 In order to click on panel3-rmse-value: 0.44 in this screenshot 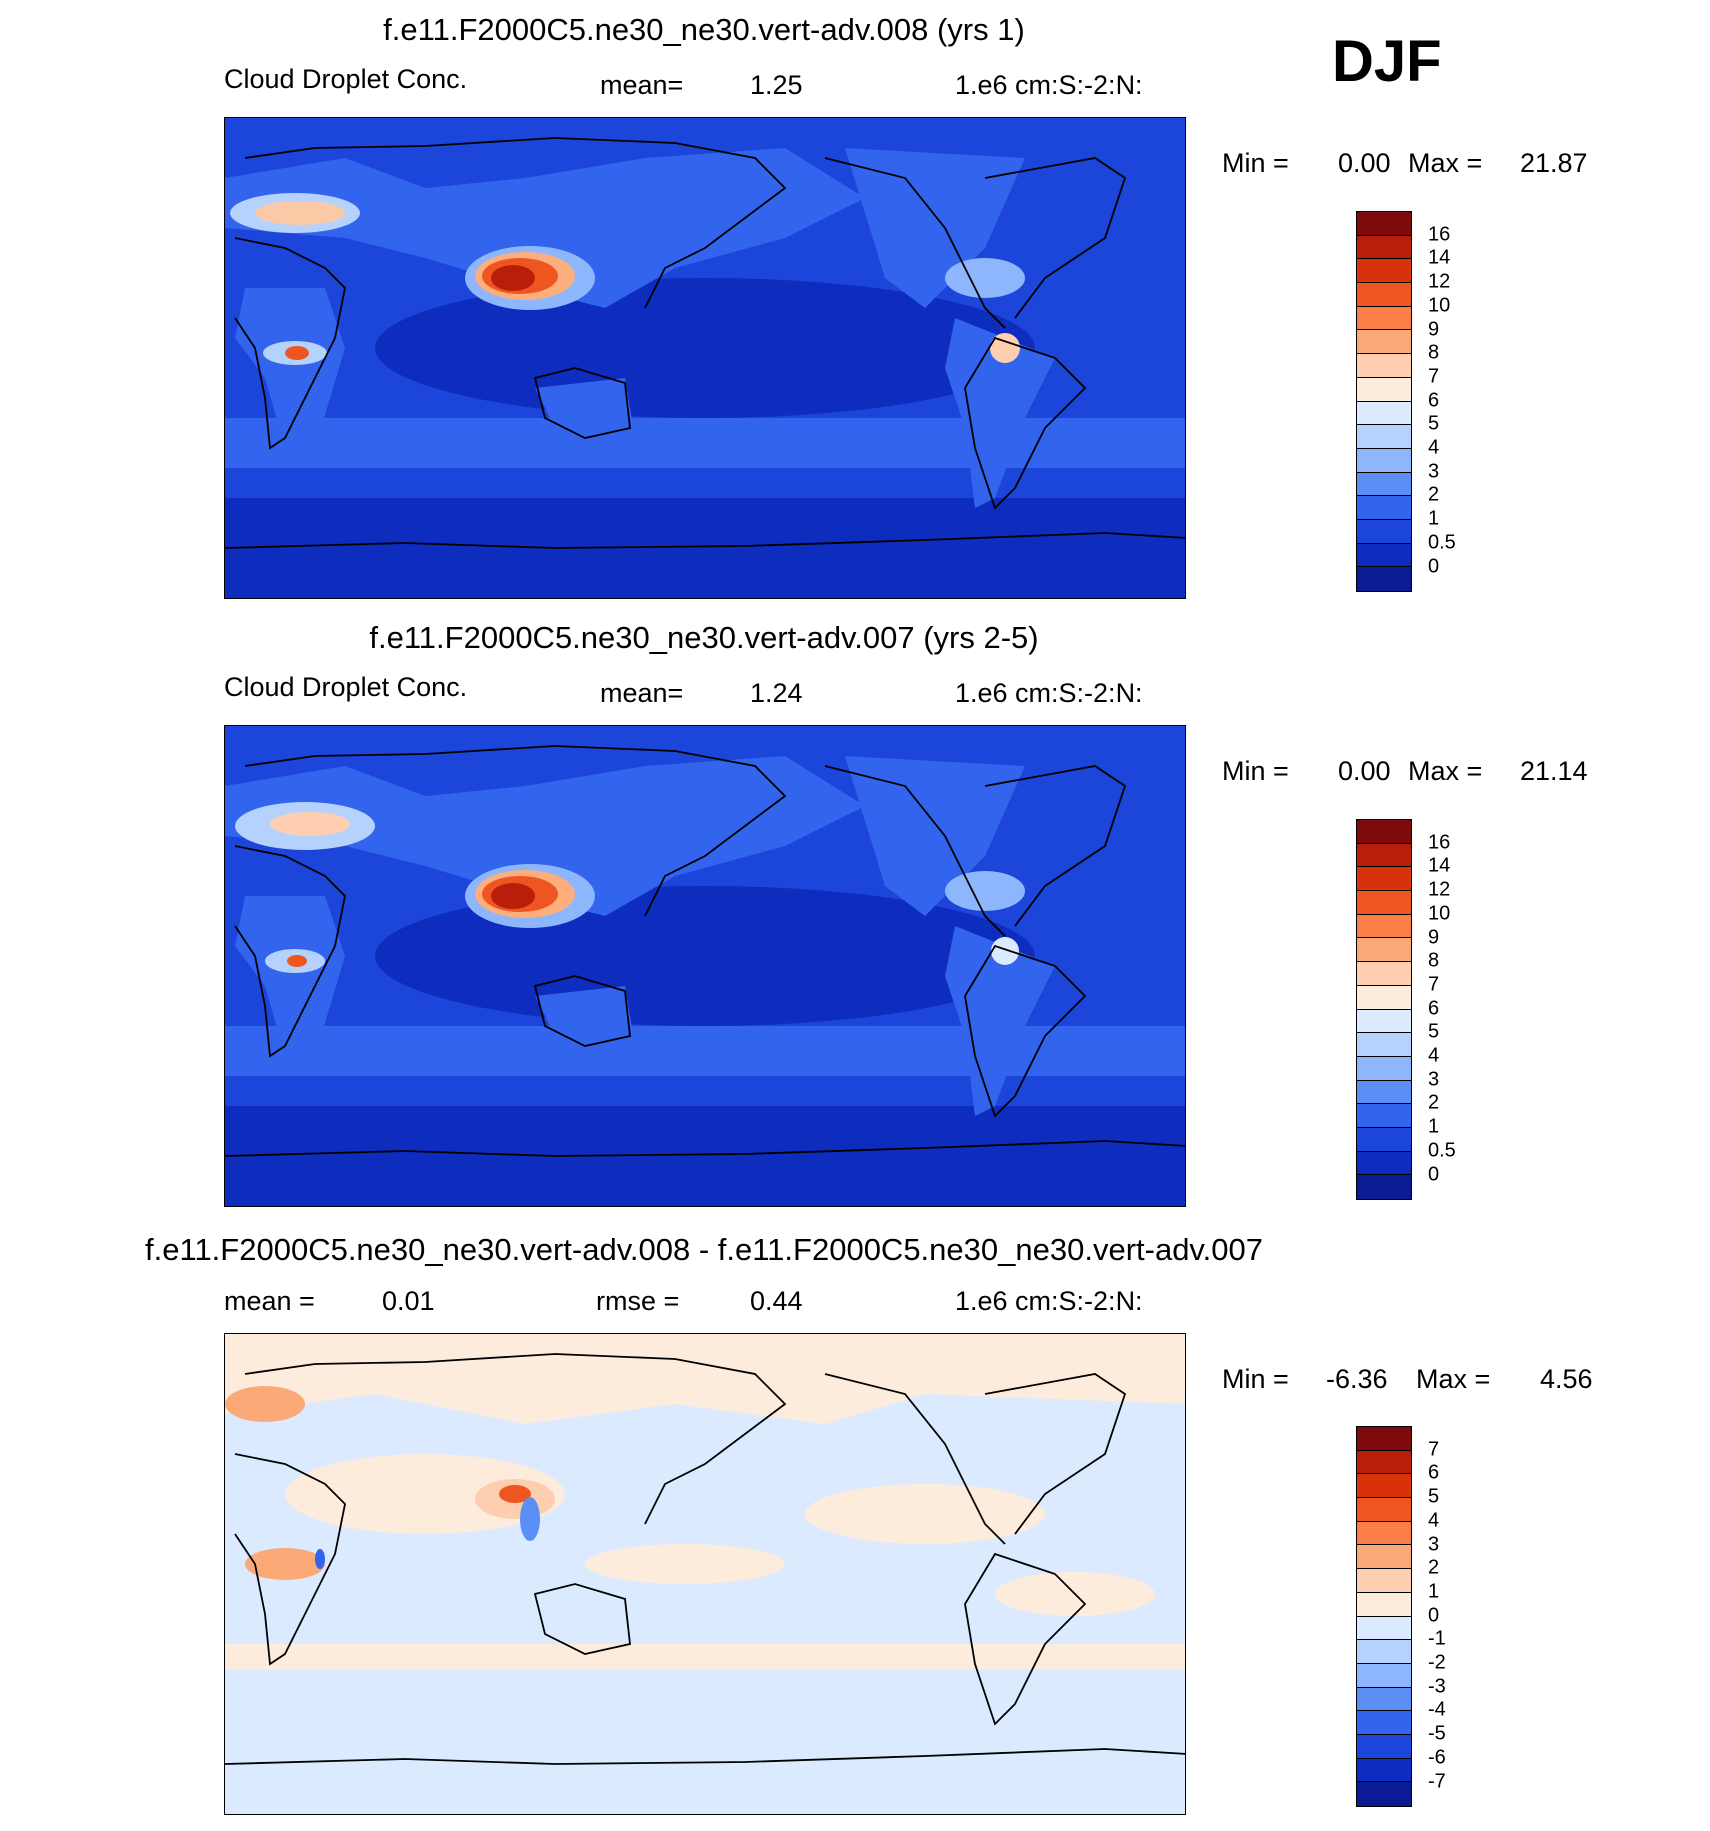, I will do `click(776, 1301)`.